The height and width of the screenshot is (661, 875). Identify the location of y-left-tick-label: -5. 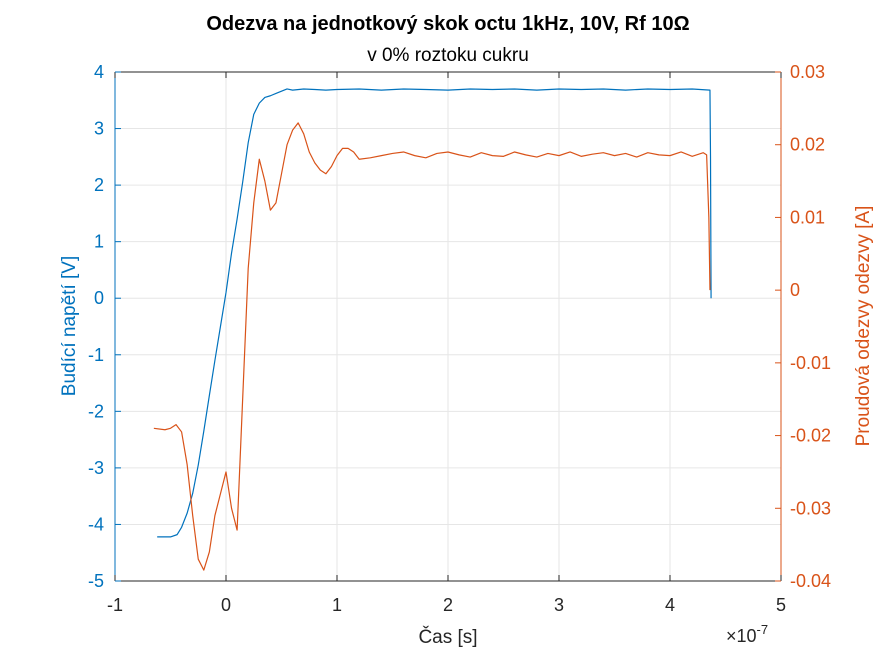
(96, 581).